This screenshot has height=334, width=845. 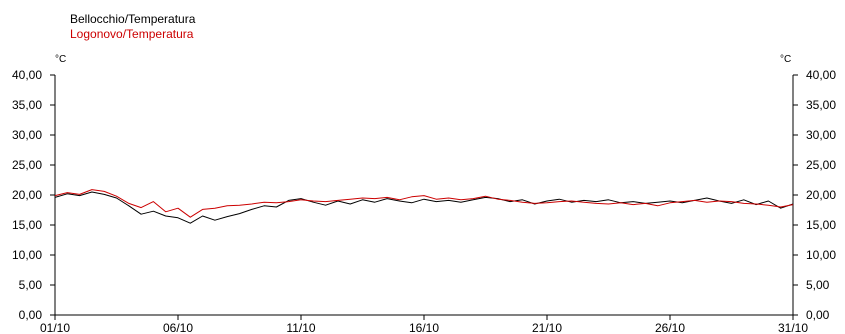 What do you see at coordinates (821, 105) in the screenshot?
I see `y-tick-label-right: 35,00` at bounding box center [821, 105].